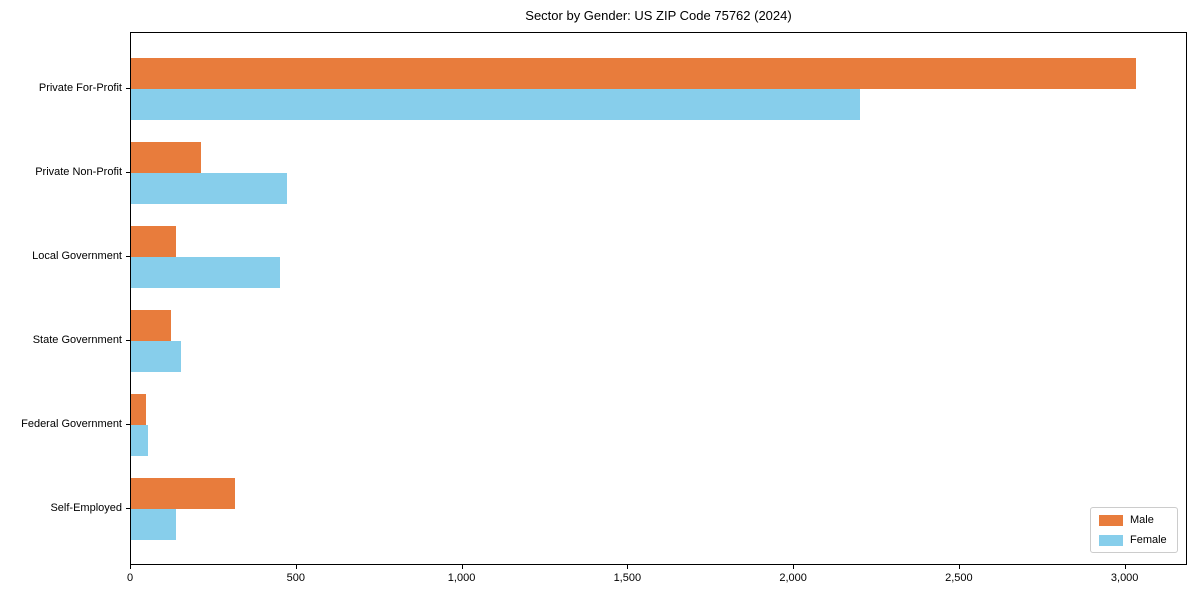 This screenshot has height=600, width=1200. I want to click on x-tick-label: 2,500, so click(959, 578).